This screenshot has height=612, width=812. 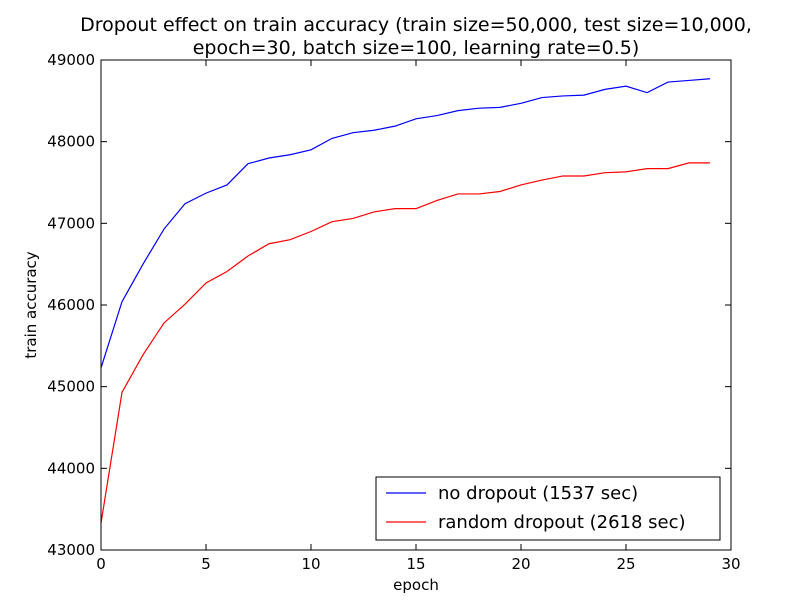 I want to click on x-tick-label: 20, so click(x=520, y=564).